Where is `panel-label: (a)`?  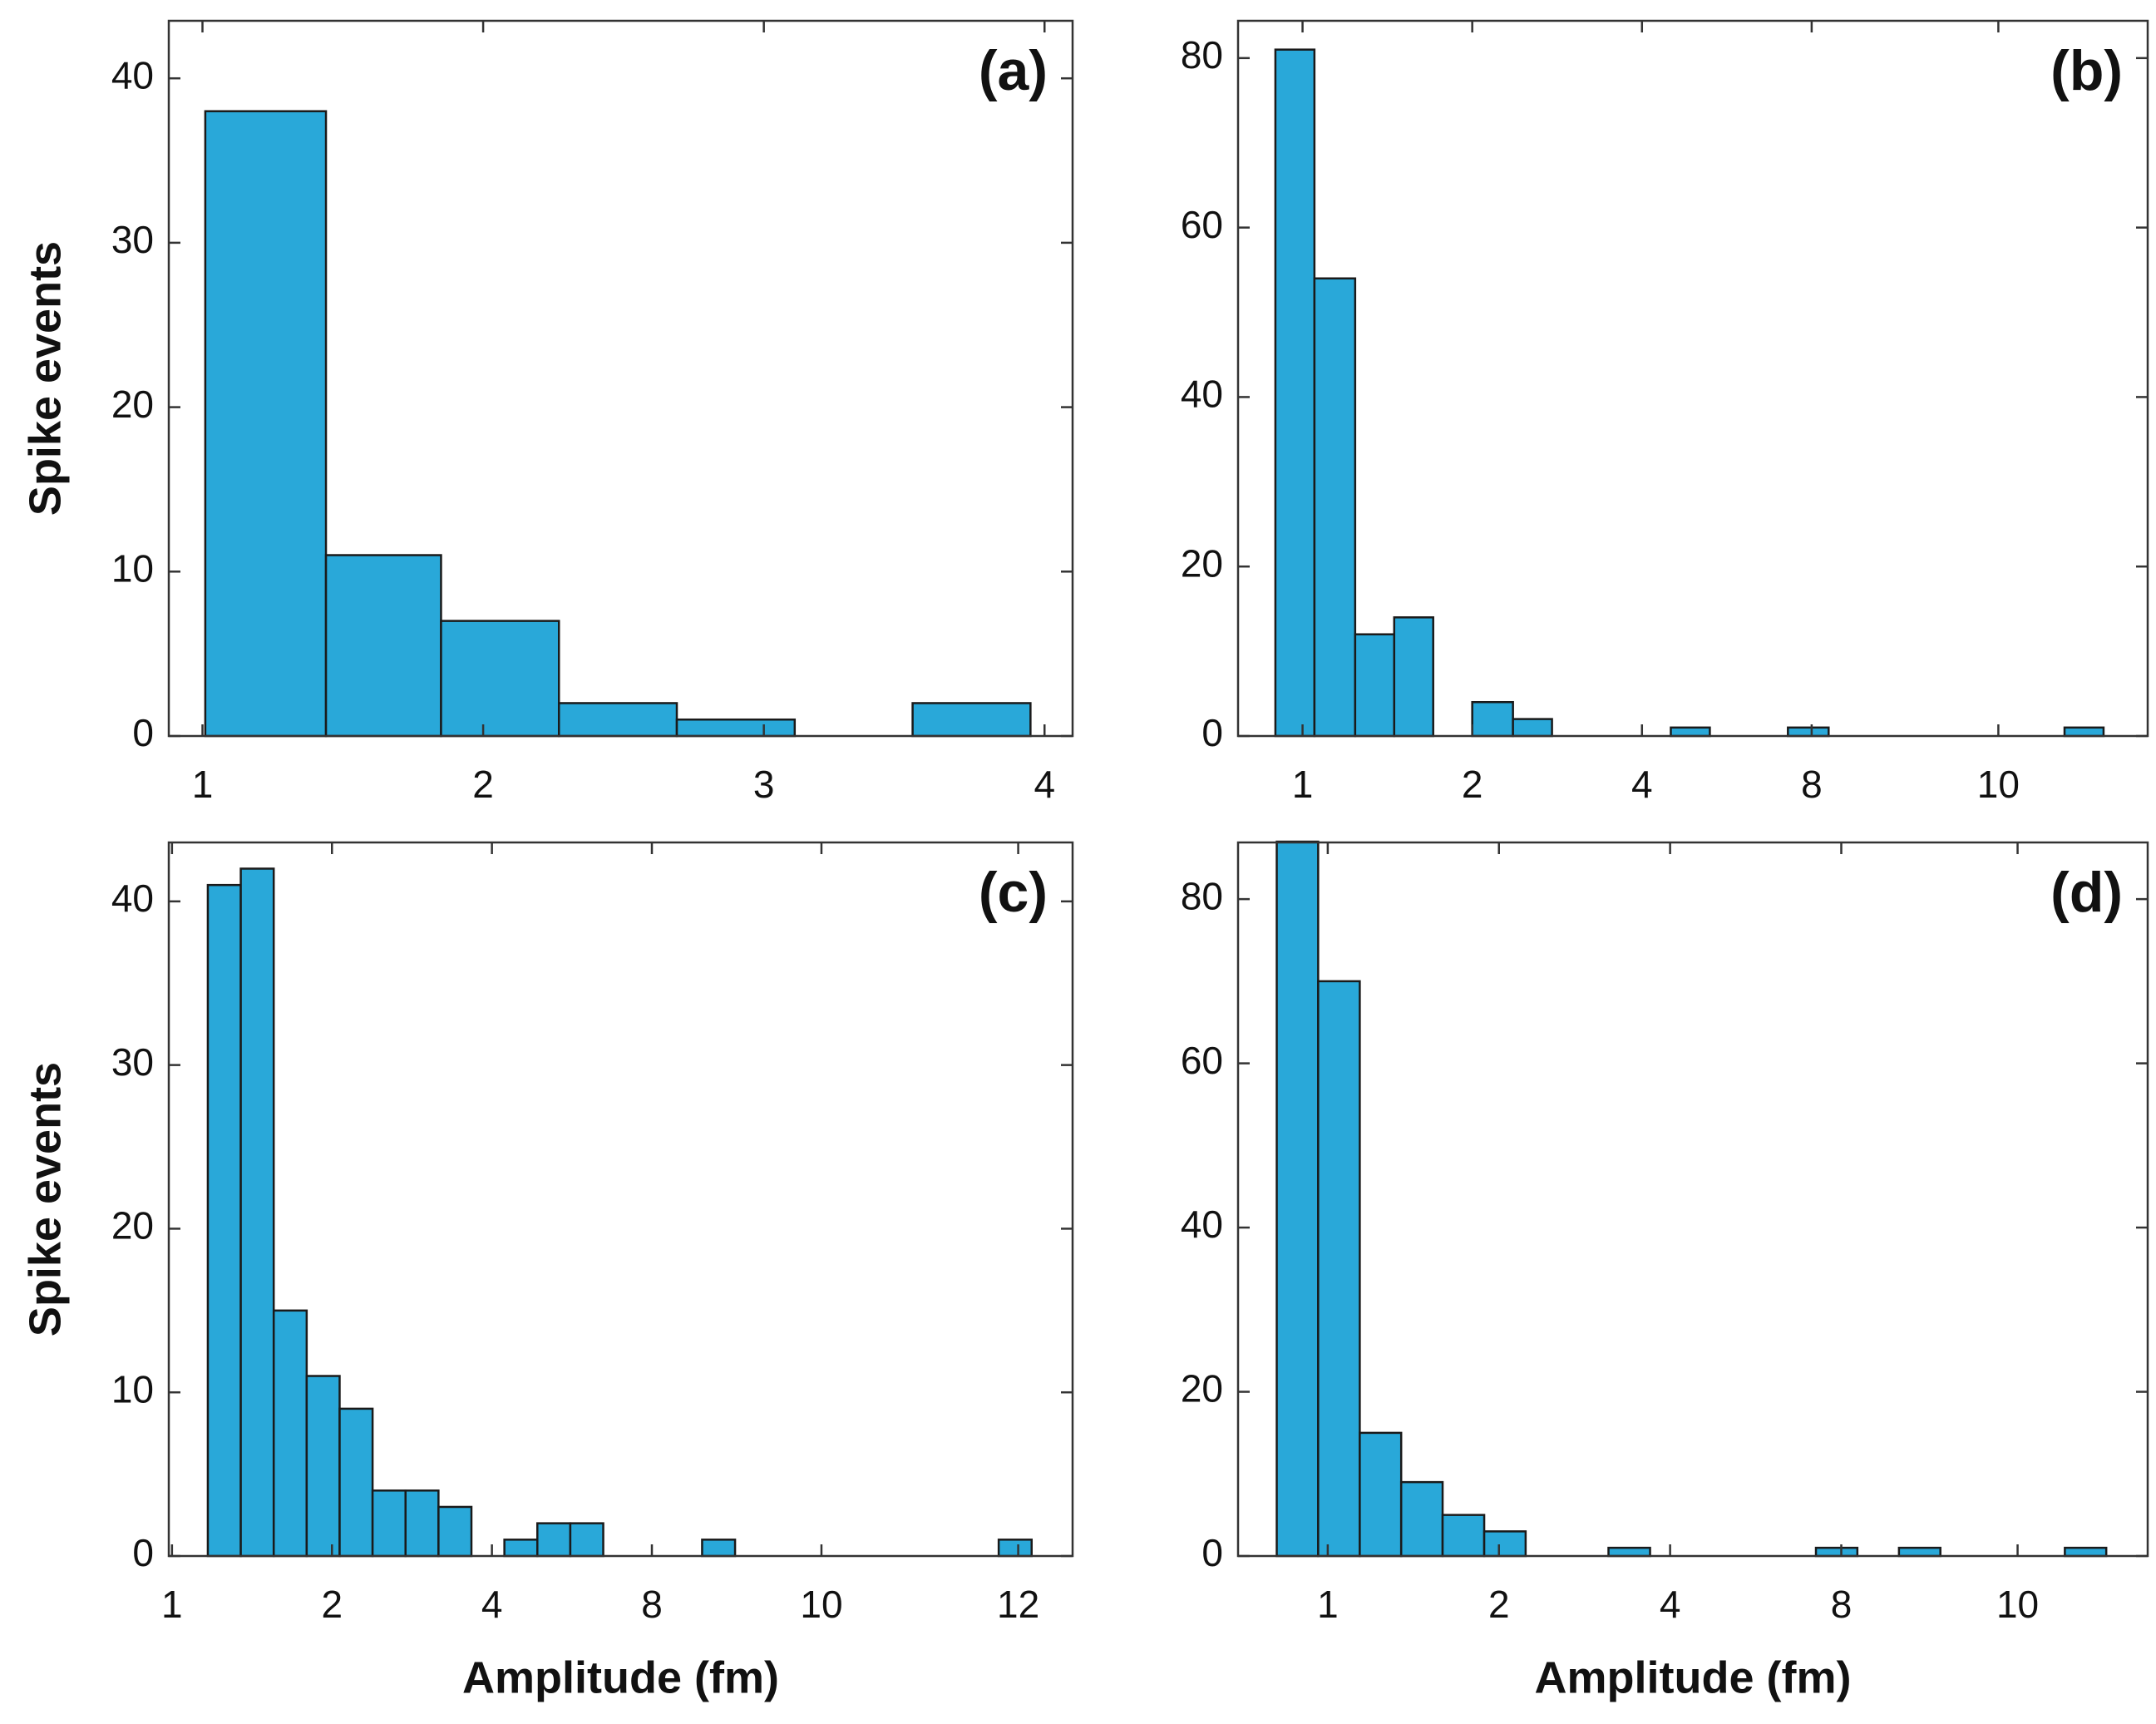
panel-label: (a) is located at coordinates (1013, 71).